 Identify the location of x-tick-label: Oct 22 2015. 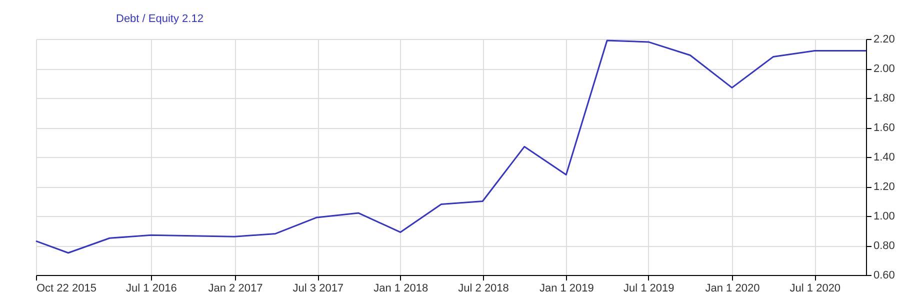
(66, 288).